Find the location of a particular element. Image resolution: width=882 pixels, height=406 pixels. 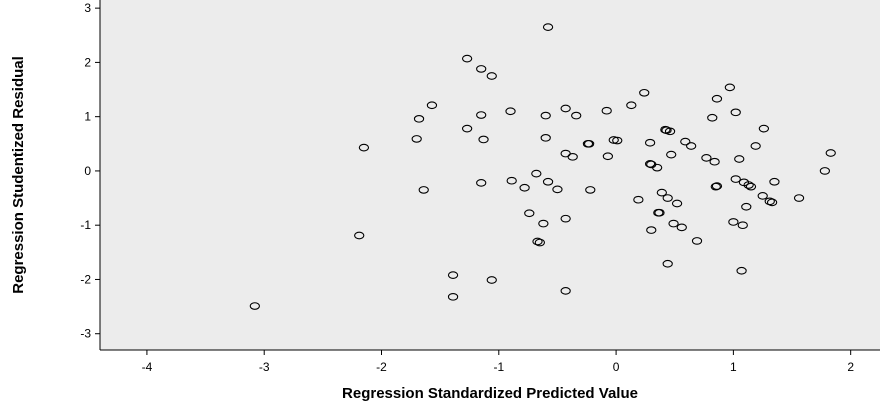

y-ticks: -3 -2 -1 0 1 2 3 is located at coordinates (90, 171).